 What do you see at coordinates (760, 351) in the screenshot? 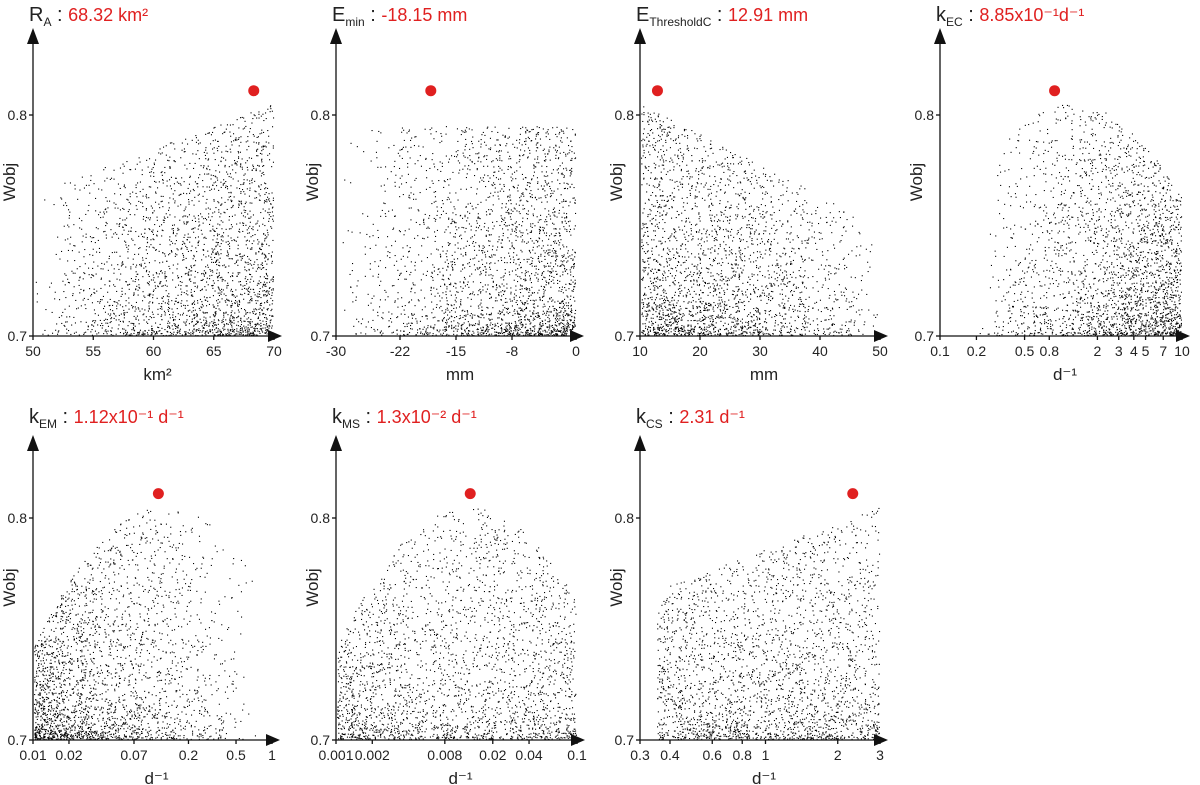
I see `x-tick-label-EThresholdC-2: 30` at bounding box center [760, 351].